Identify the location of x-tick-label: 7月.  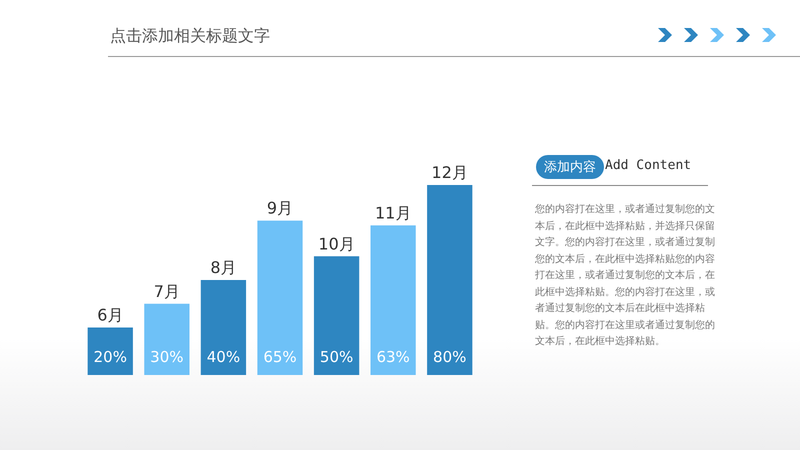
(167, 291).